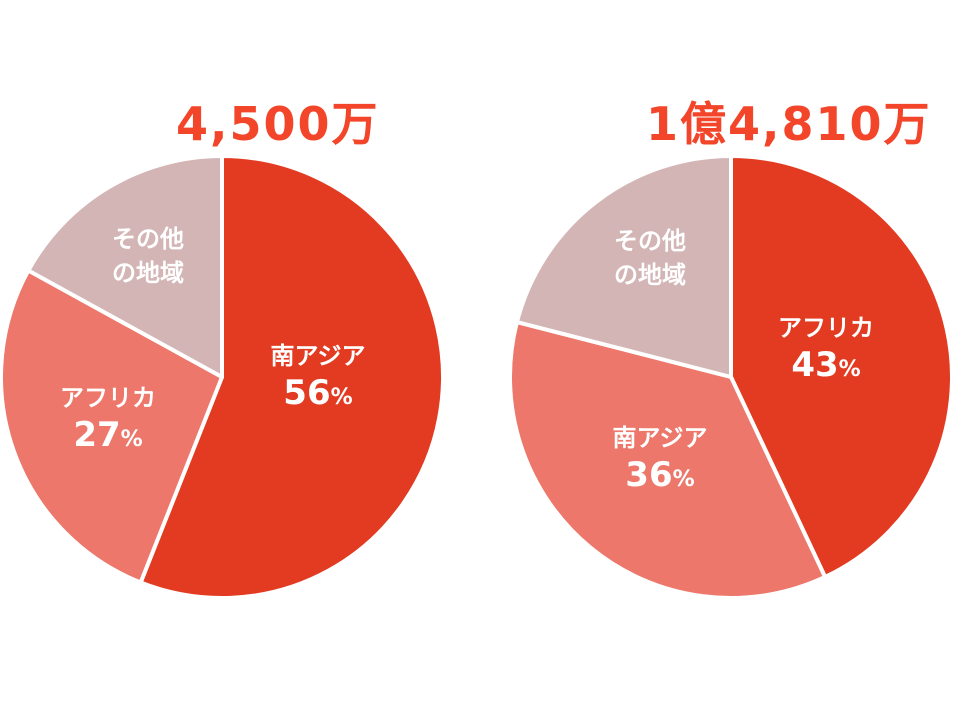 The width and height of the screenshot is (953, 701). I want to click on label-africa-left: アフリカ 27%, so click(108, 421).